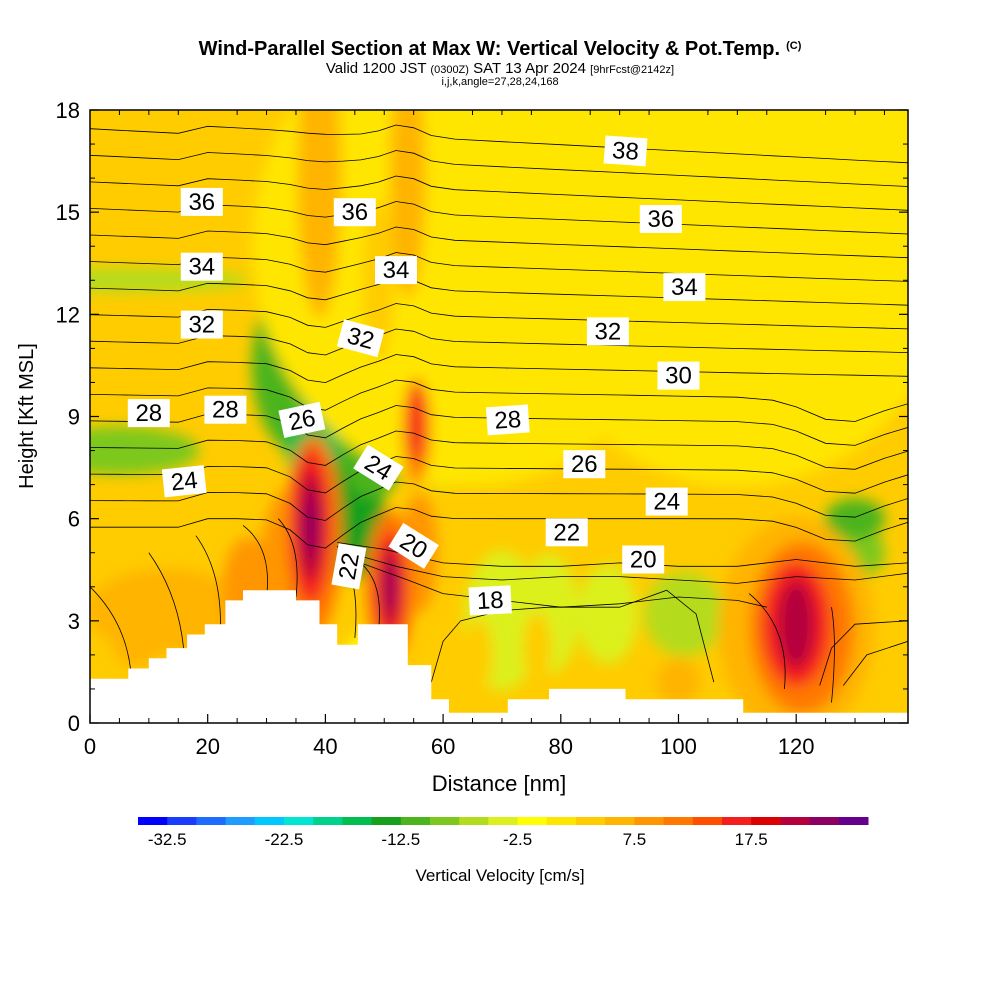 Image resolution: width=1000 pixels, height=1000 pixels. Describe the element at coordinates (796, 746) in the screenshot. I see `x-tick-label: 120` at that location.